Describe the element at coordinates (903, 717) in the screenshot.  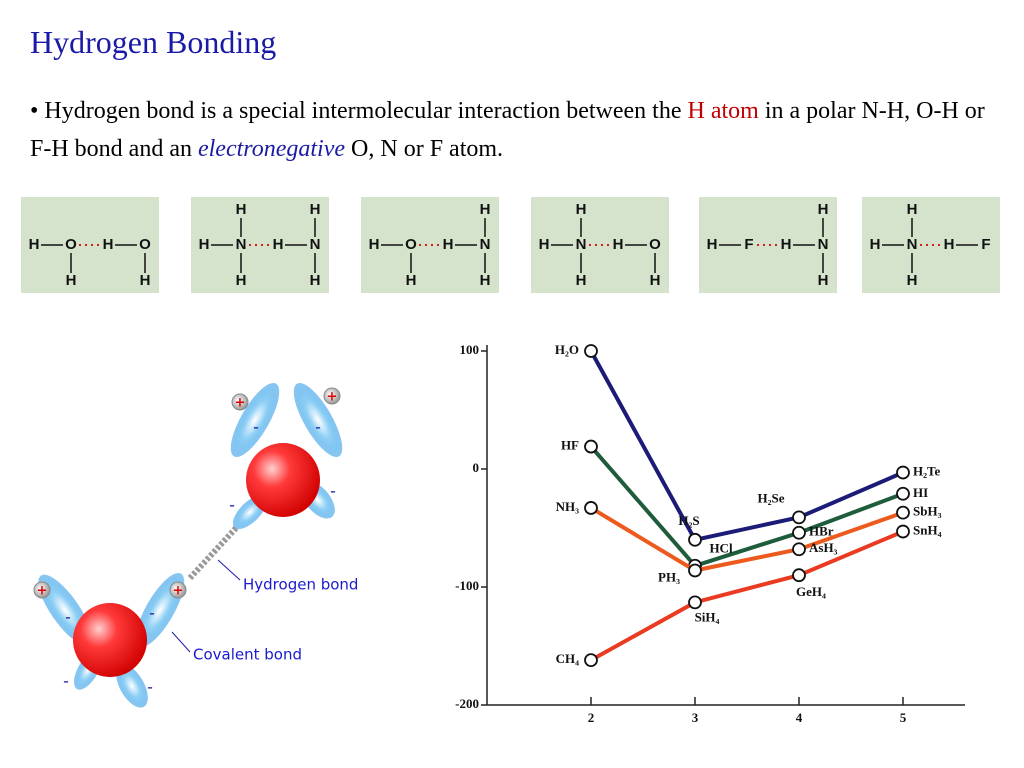
I see `x-tick-label: 5` at that location.